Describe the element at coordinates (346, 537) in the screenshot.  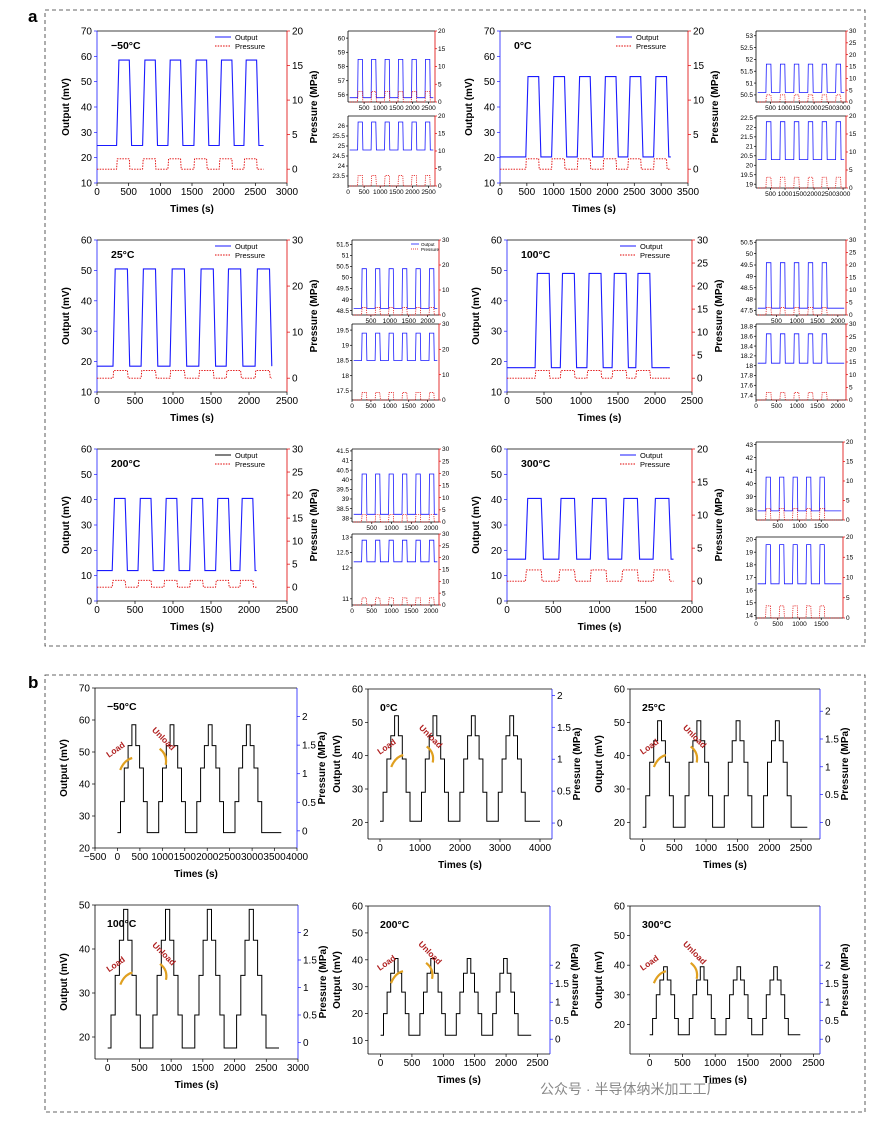
I see `y-tick-label: 13` at that location.